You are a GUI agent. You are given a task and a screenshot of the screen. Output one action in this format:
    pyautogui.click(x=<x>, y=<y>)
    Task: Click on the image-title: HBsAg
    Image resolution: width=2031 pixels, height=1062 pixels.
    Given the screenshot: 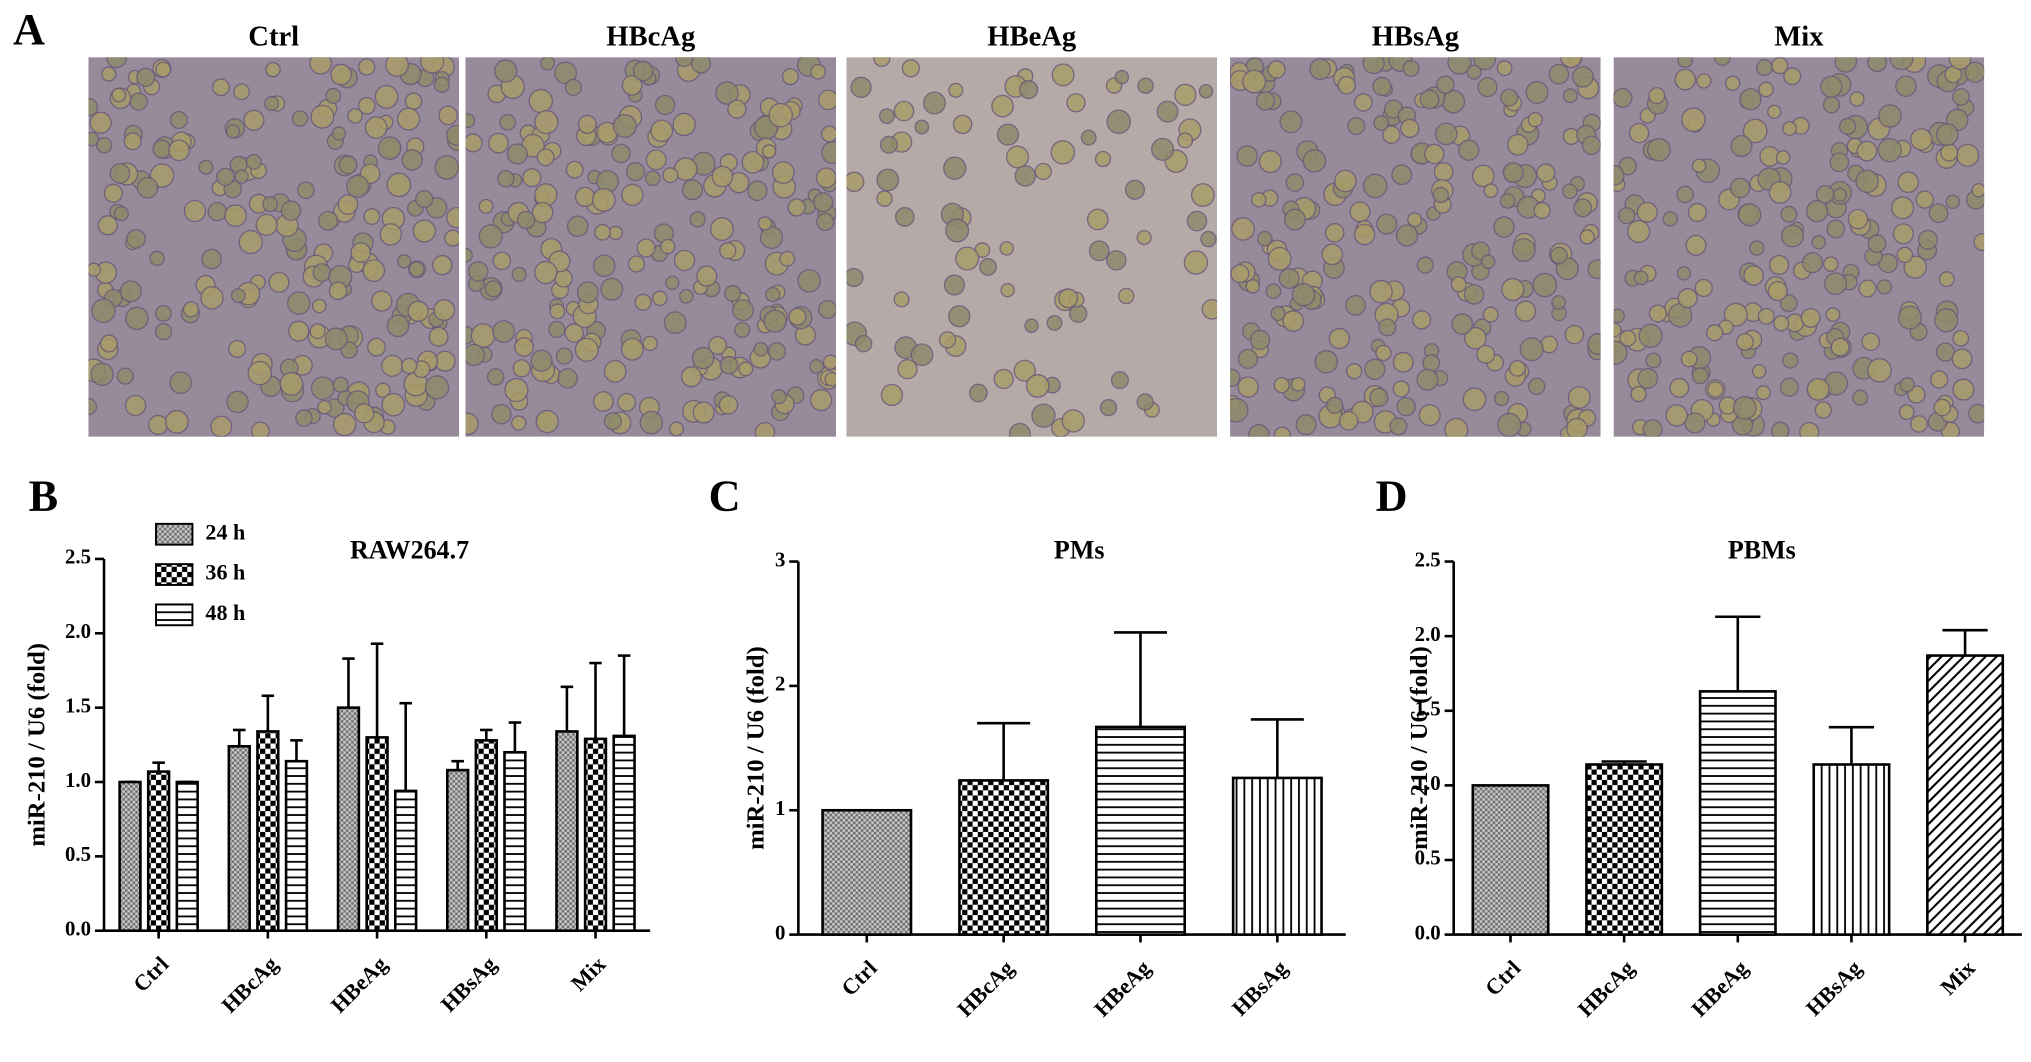 What is the action you would take?
    pyautogui.click(x=1416, y=37)
    